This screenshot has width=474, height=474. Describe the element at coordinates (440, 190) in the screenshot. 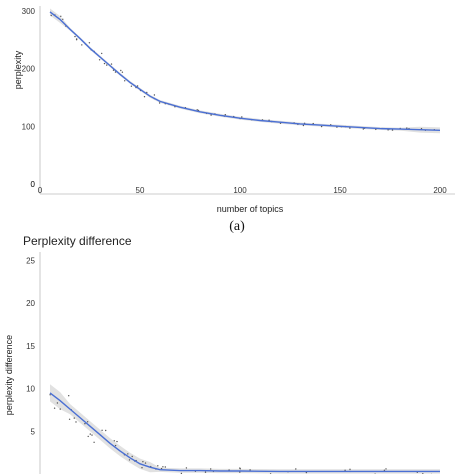

I see `x-tick-label: 200` at that location.